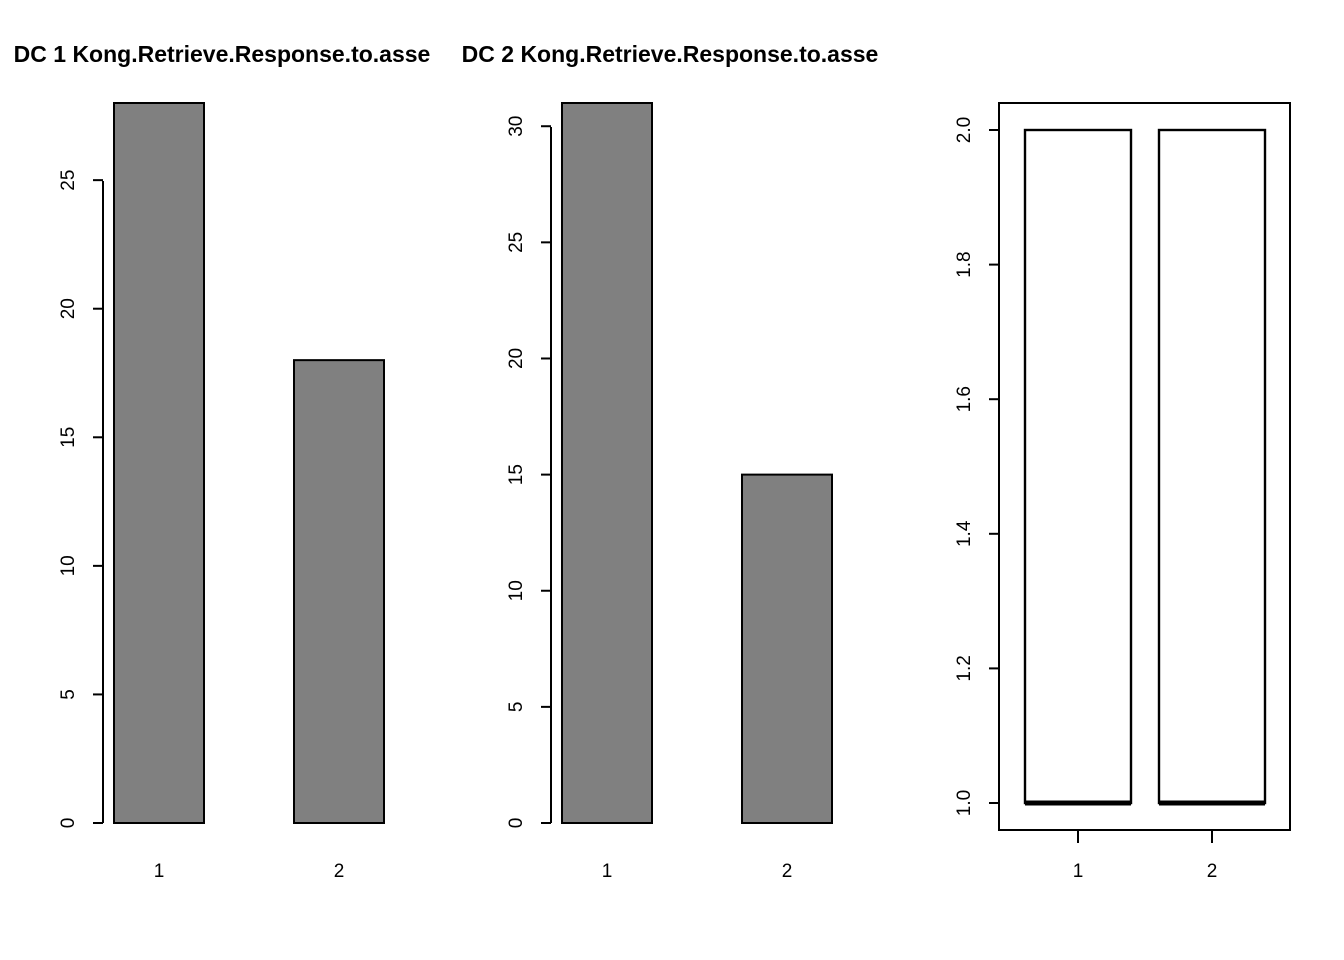 The height and width of the screenshot is (960, 1344). Describe the element at coordinates (670, 54) in the screenshot. I see `chart-title: DC 2 Kong.Retrieve.Response.to.asse` at that location.